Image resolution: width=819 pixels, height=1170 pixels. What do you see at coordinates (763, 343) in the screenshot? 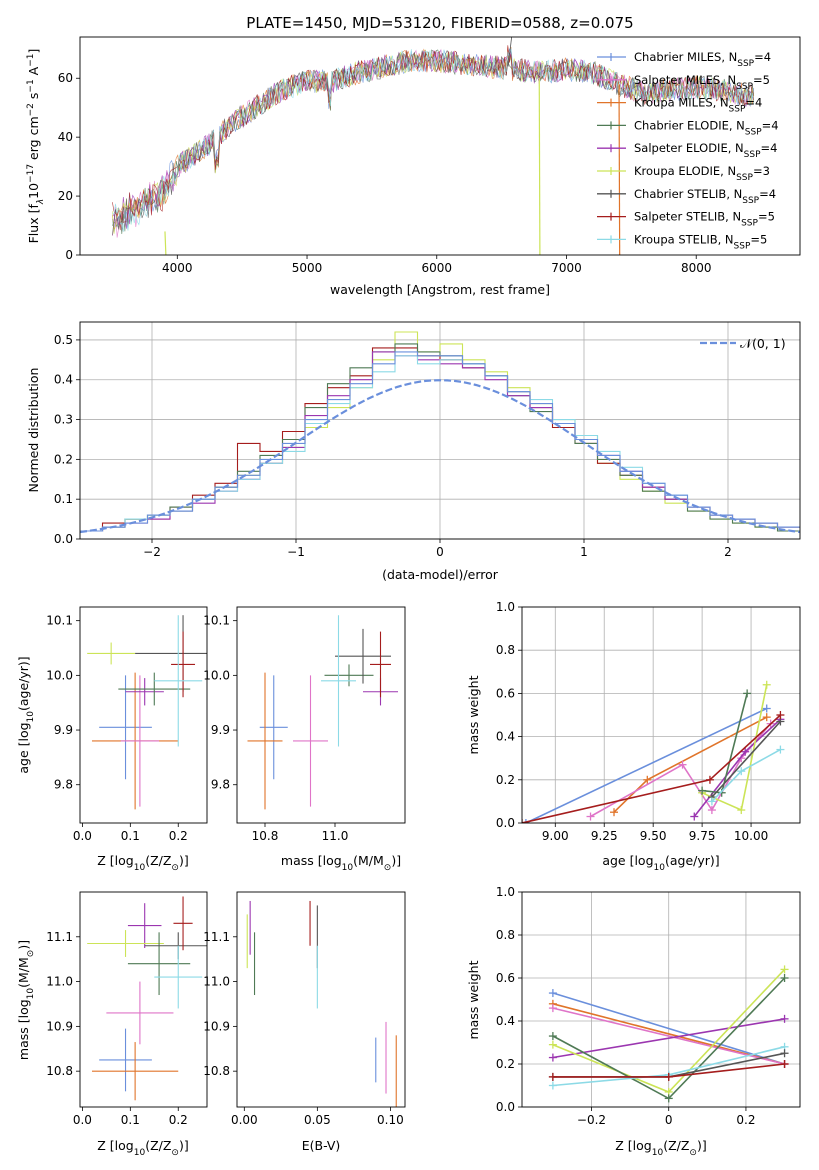
I see `legend-label: 𝒩(0, 1)` at bounding box center [763, 343].